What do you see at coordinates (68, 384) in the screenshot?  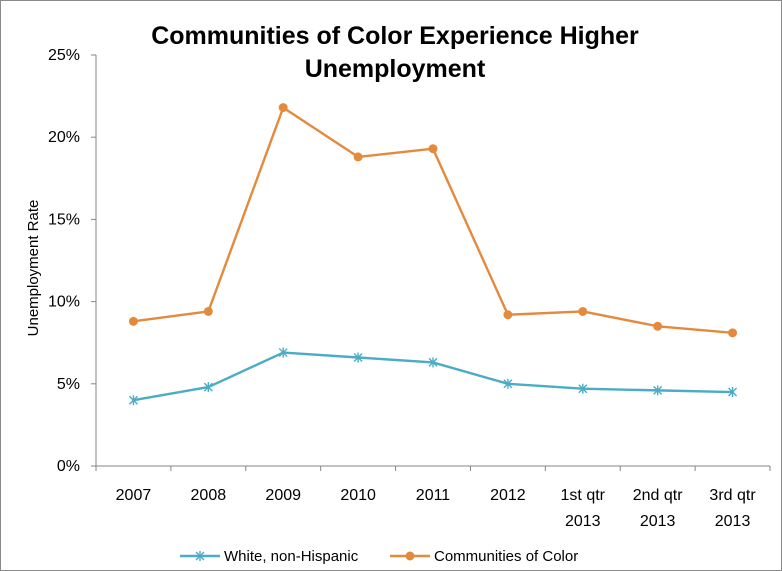 I see `y-tick-label: 5%` at bounding box center [68, 384].